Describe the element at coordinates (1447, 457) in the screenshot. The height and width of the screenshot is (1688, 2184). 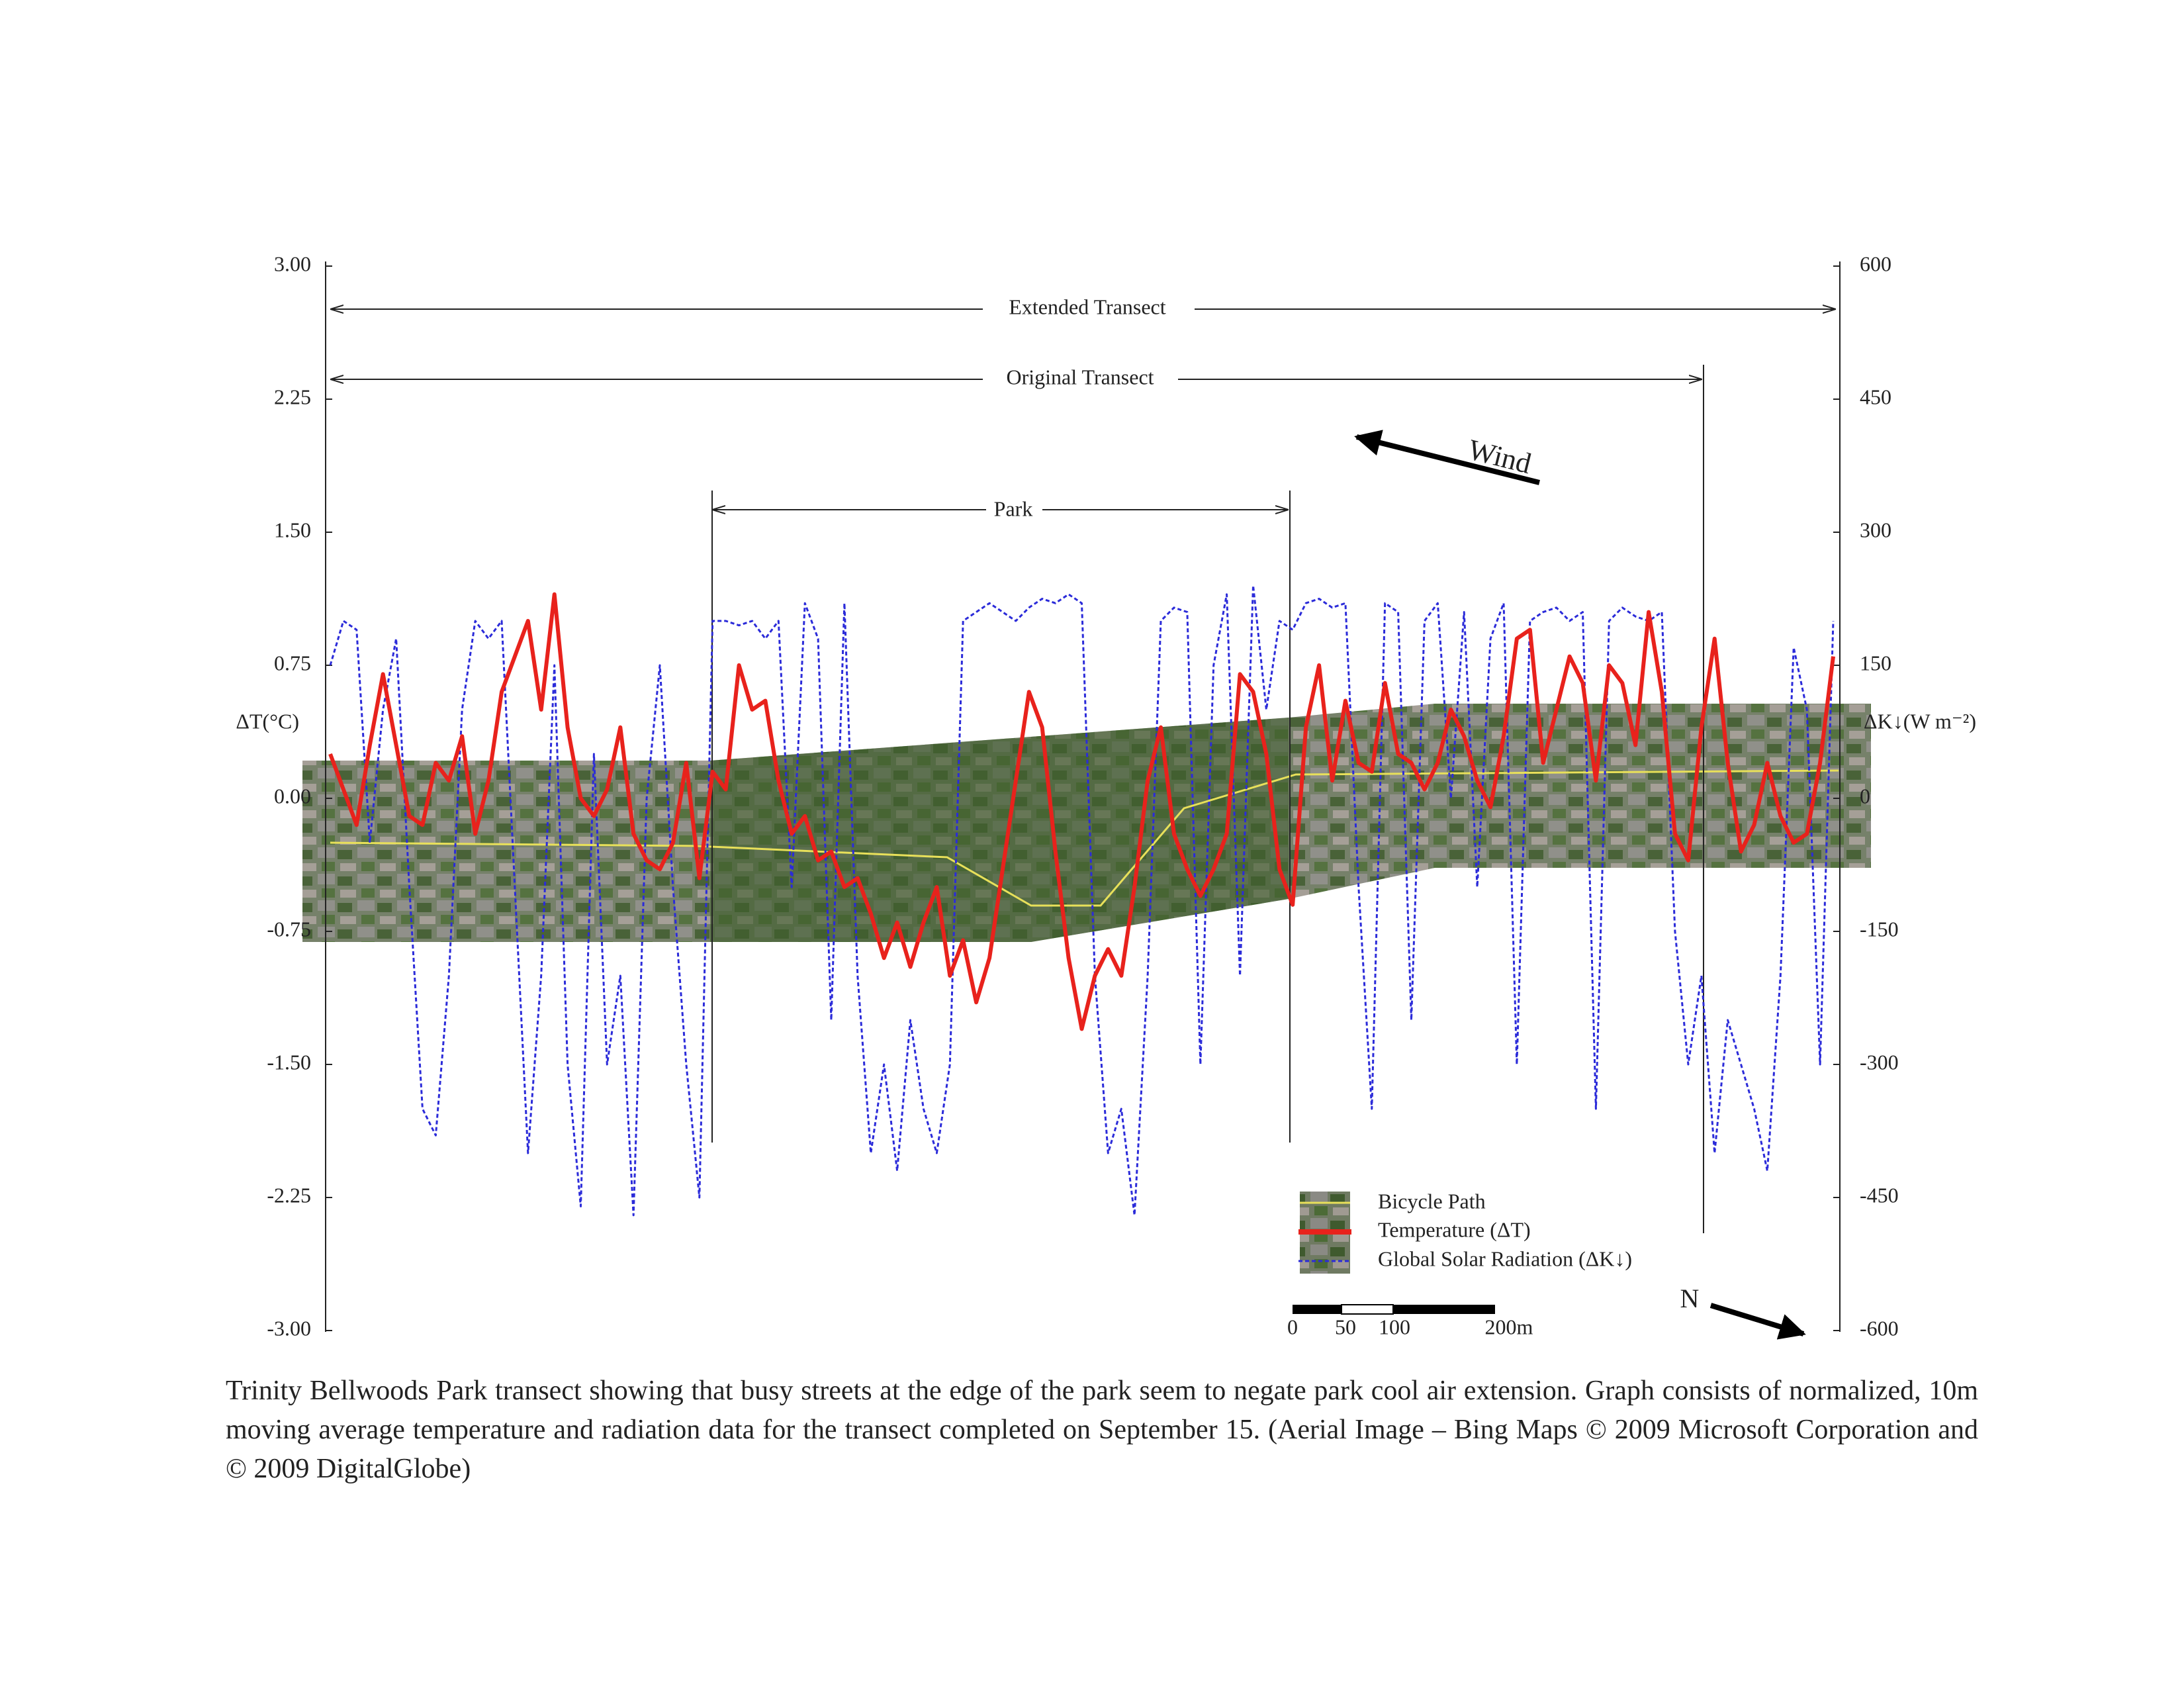
I see `wind-arrow` at that location.